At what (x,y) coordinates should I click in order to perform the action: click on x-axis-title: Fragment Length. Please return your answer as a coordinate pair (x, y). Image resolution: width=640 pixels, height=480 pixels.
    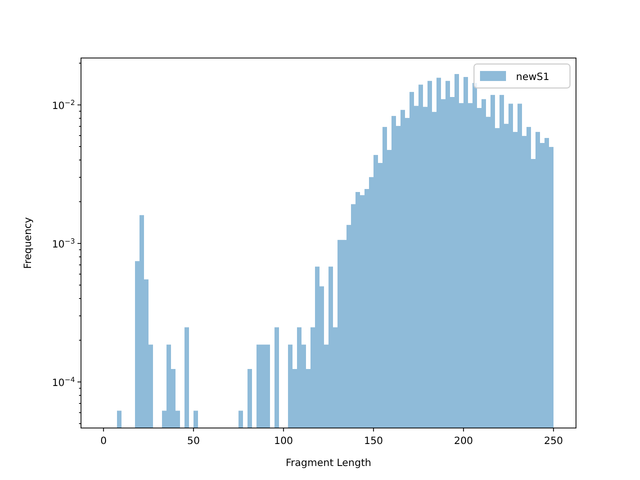
    Looking at the image, I should click on (329, 463).